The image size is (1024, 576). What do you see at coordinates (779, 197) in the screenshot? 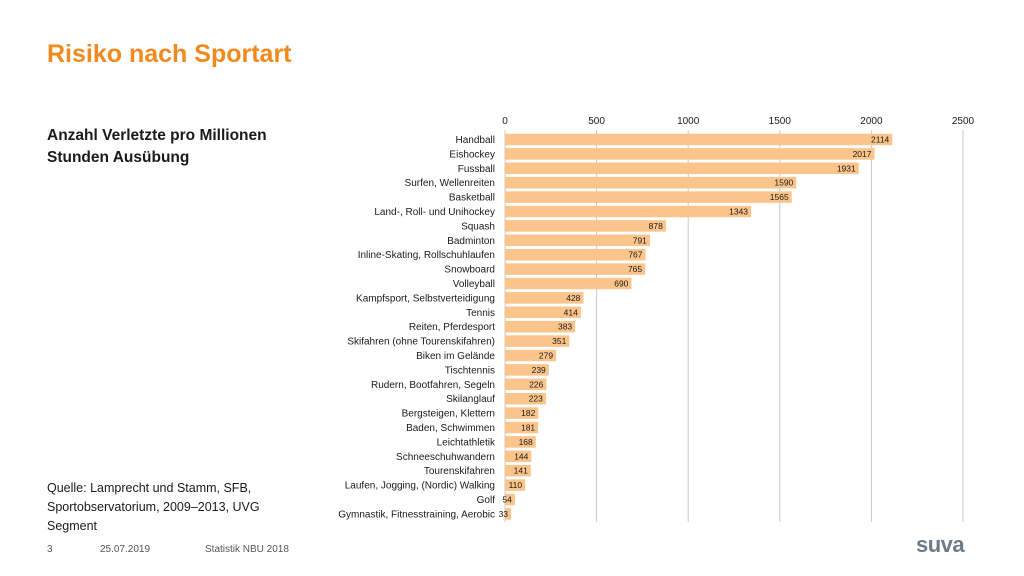
I see `value-label: 1565` at bounding box center [779, 197].